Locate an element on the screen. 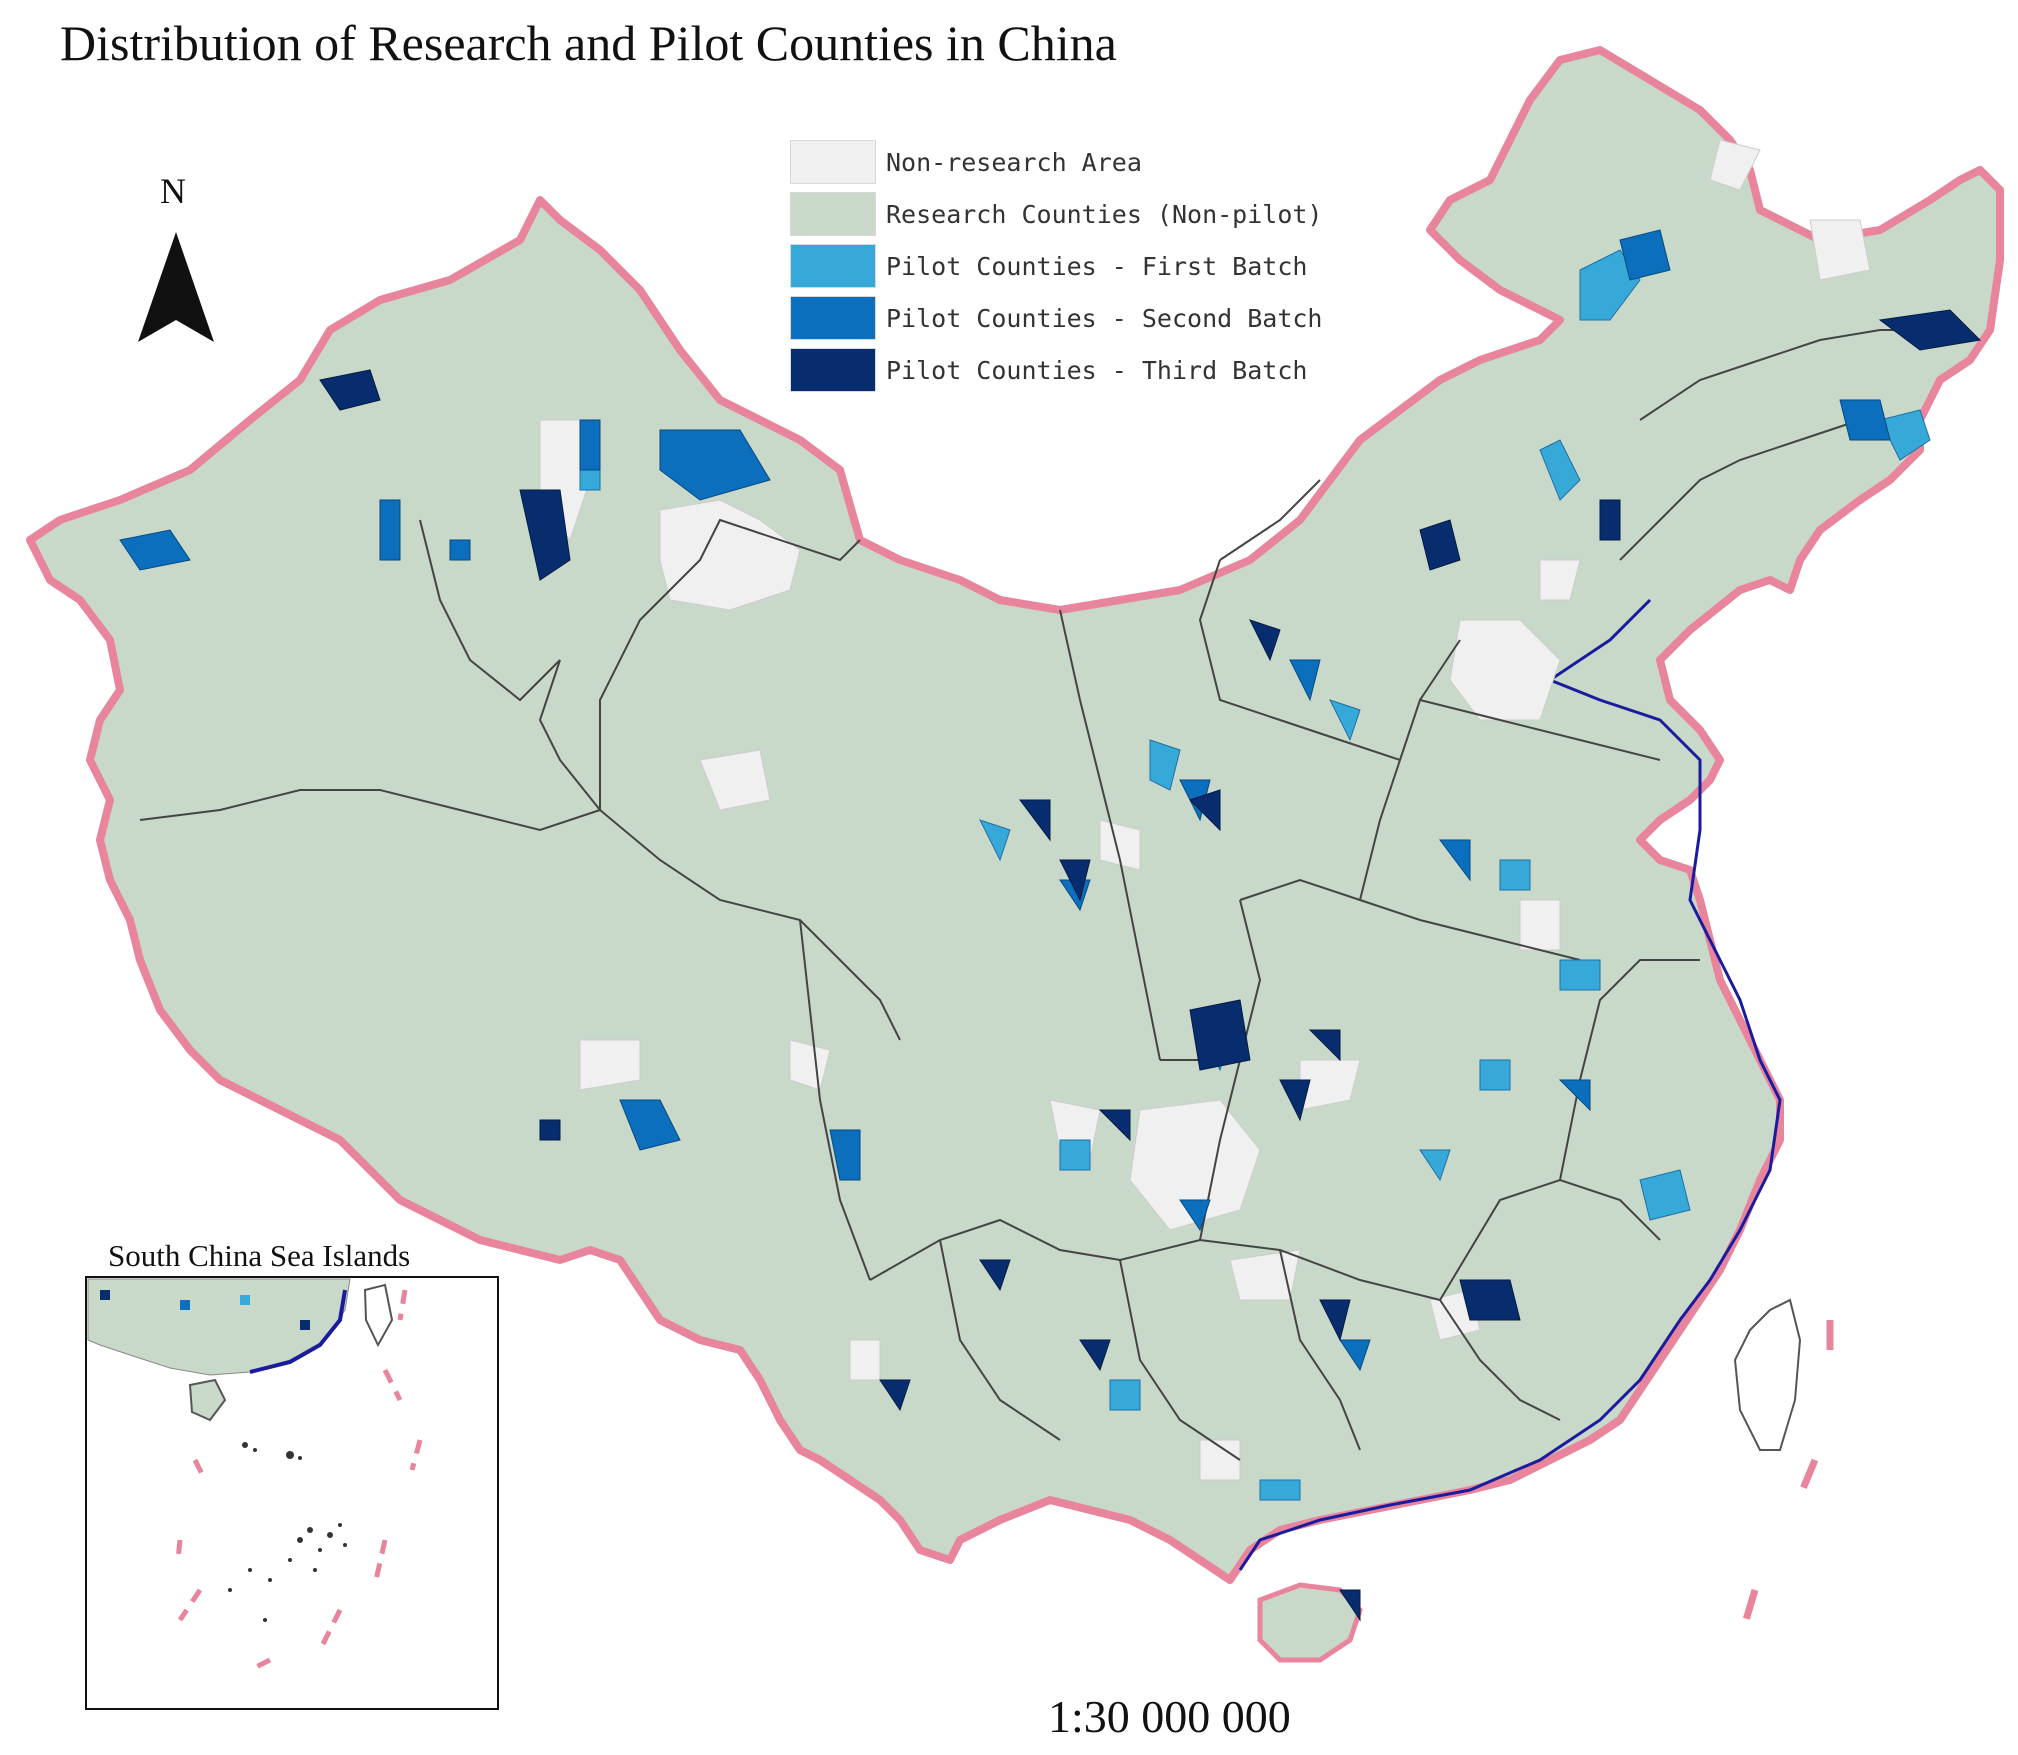 The image size is (2018, 1755). legend-item-non-research: Non-research Area is located at coordinates (1056, 162).